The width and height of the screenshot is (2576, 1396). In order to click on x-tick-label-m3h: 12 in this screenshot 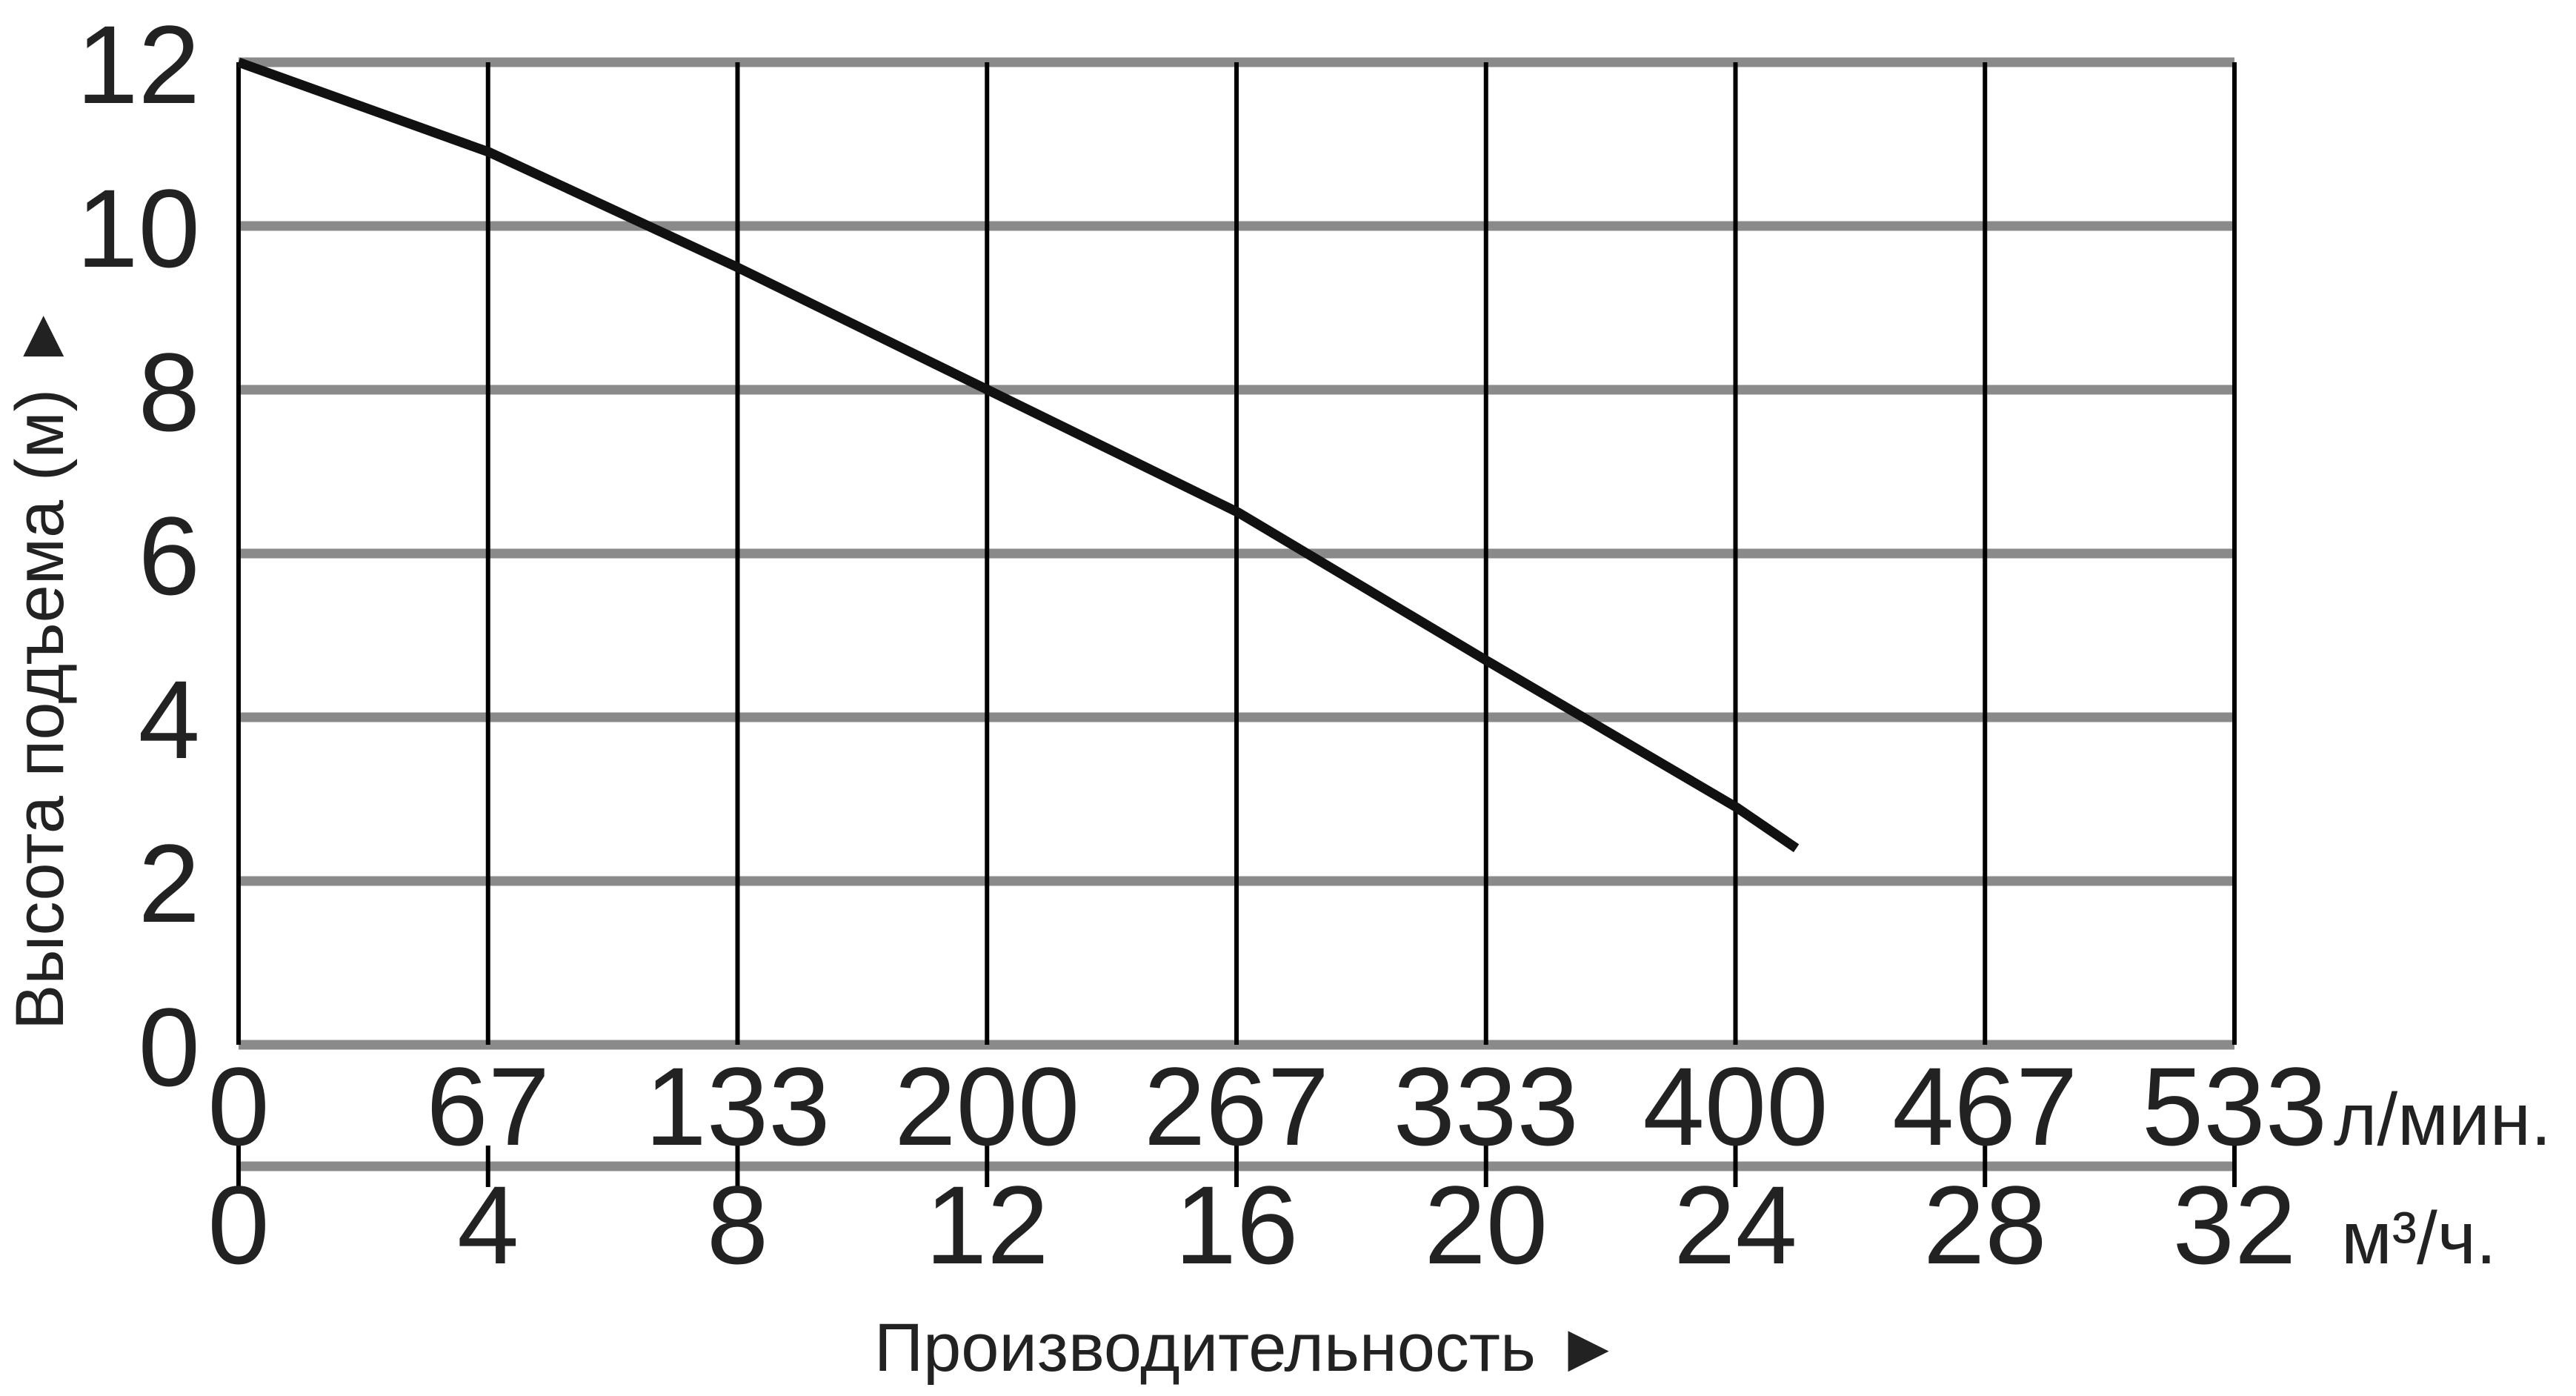, I will do `click(987, 1225)`.